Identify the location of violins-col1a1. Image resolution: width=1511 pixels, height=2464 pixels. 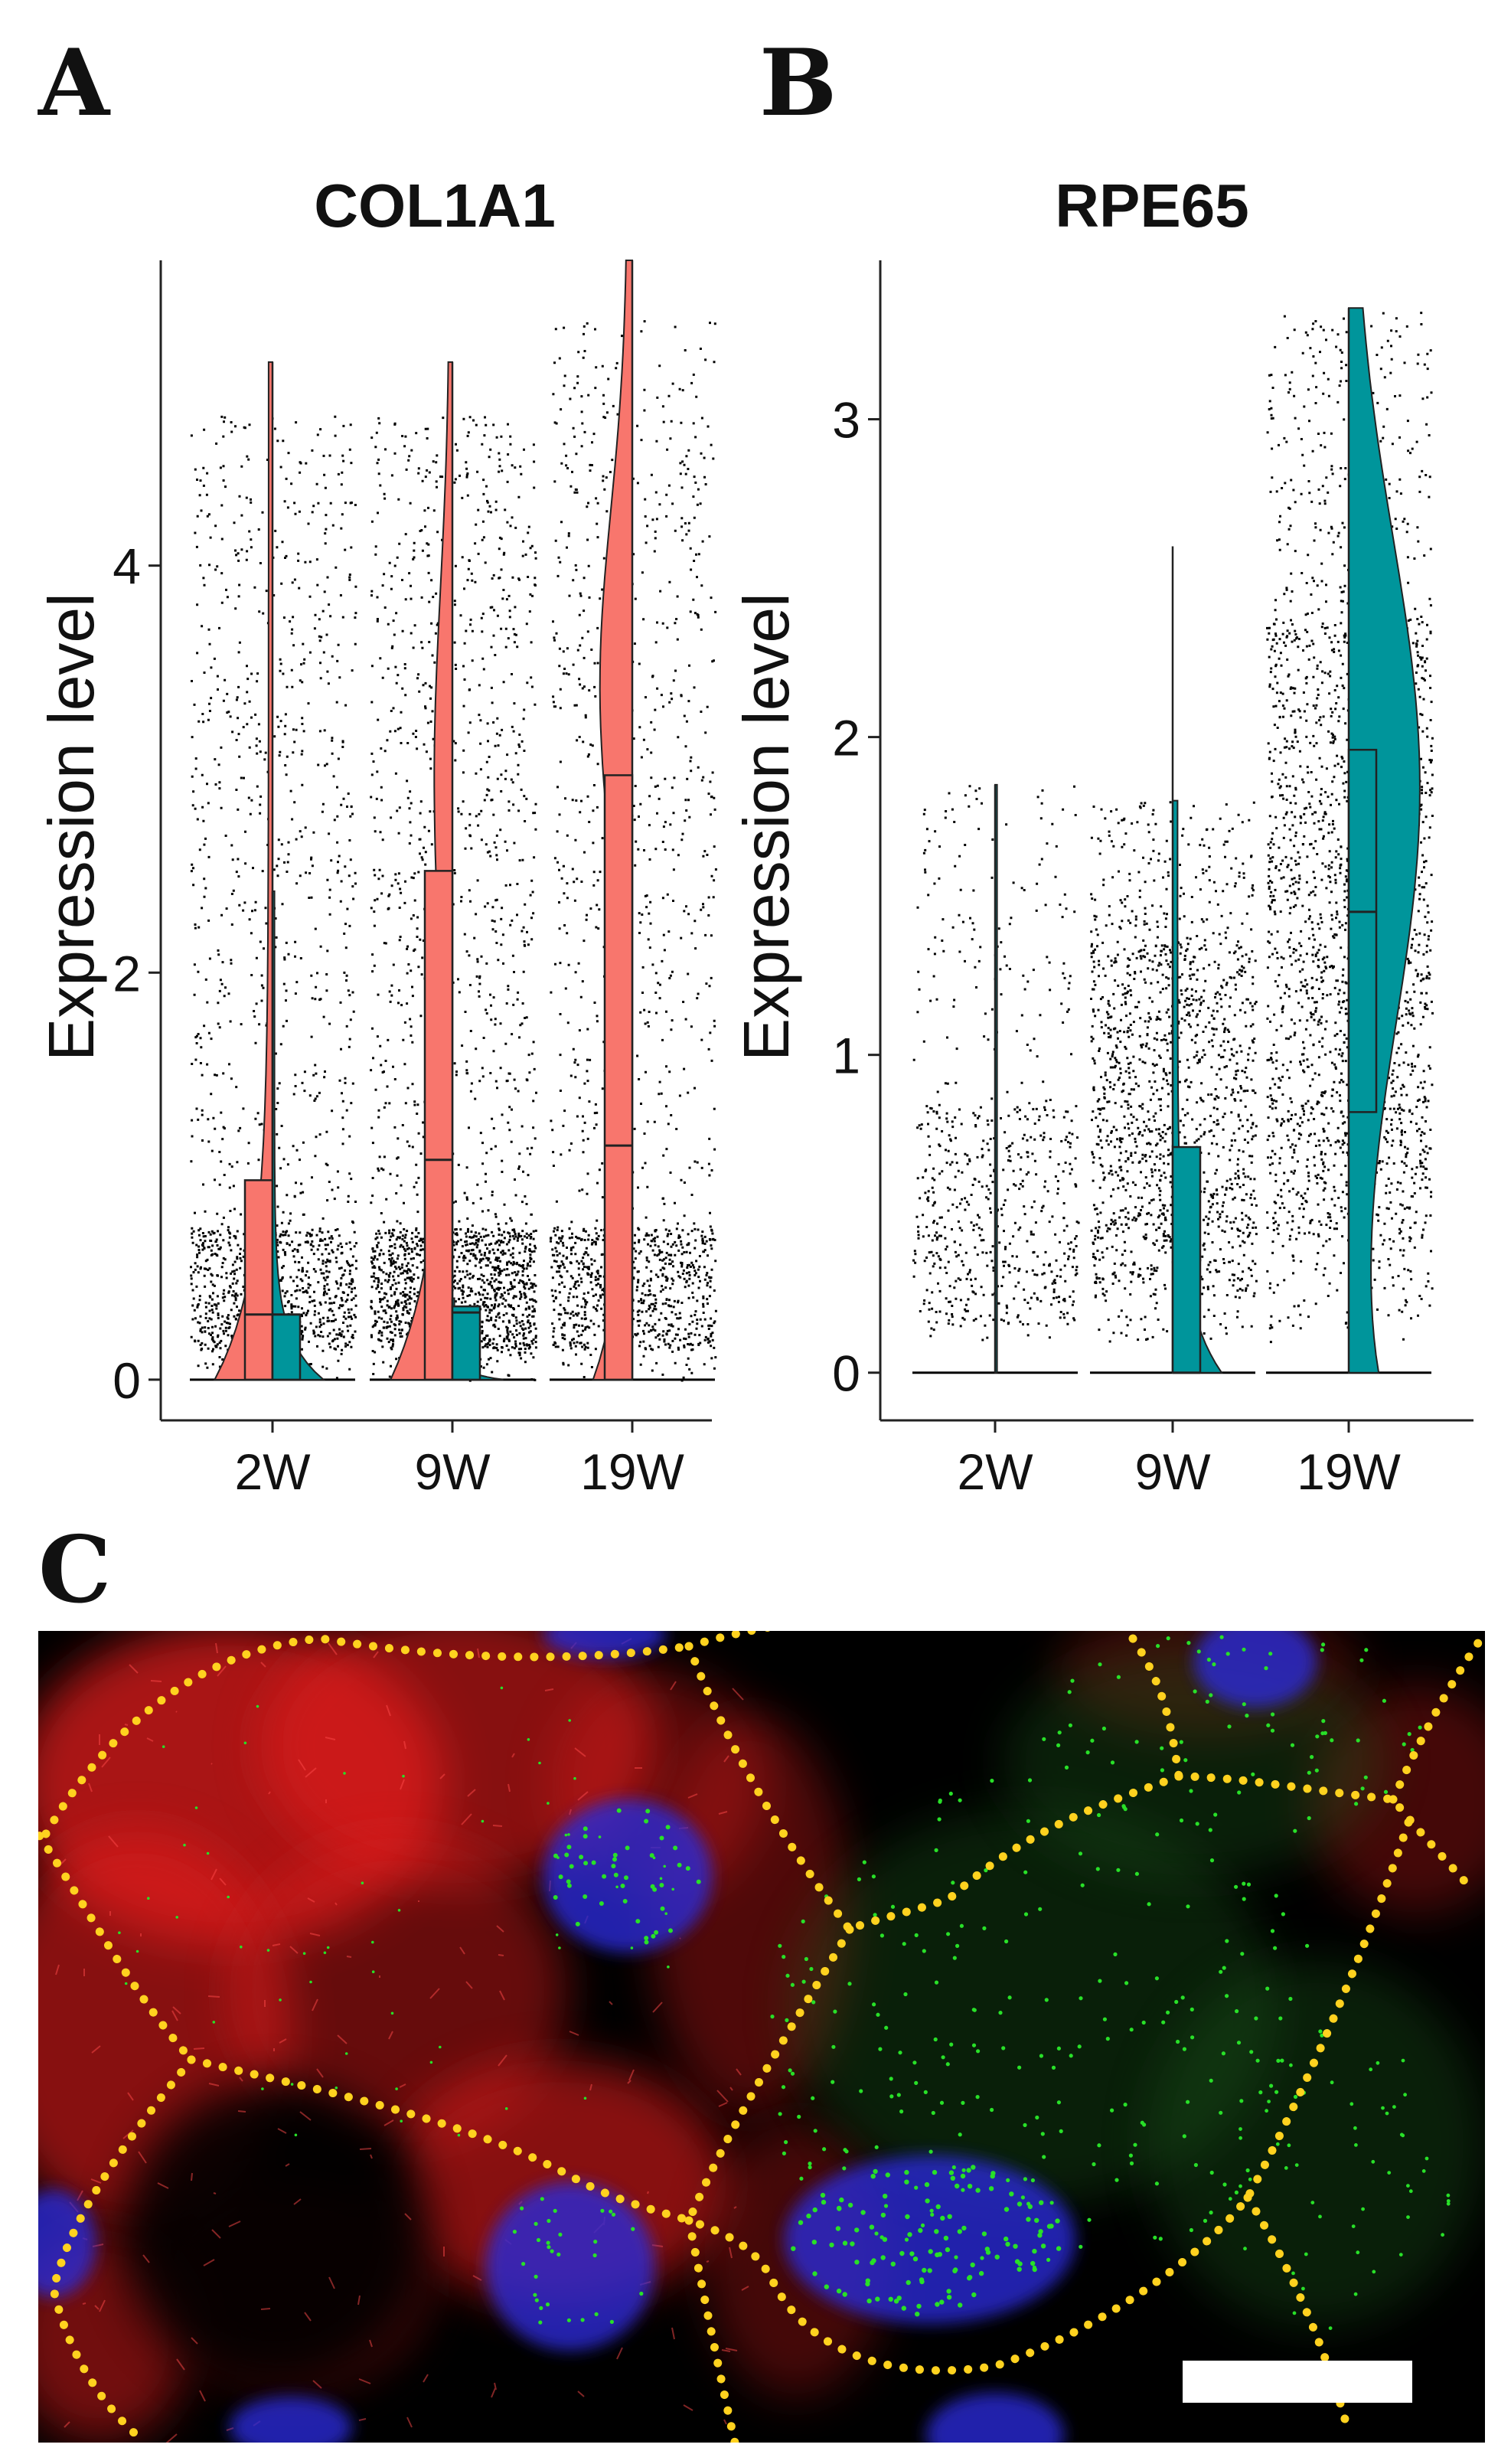
(423, 821).